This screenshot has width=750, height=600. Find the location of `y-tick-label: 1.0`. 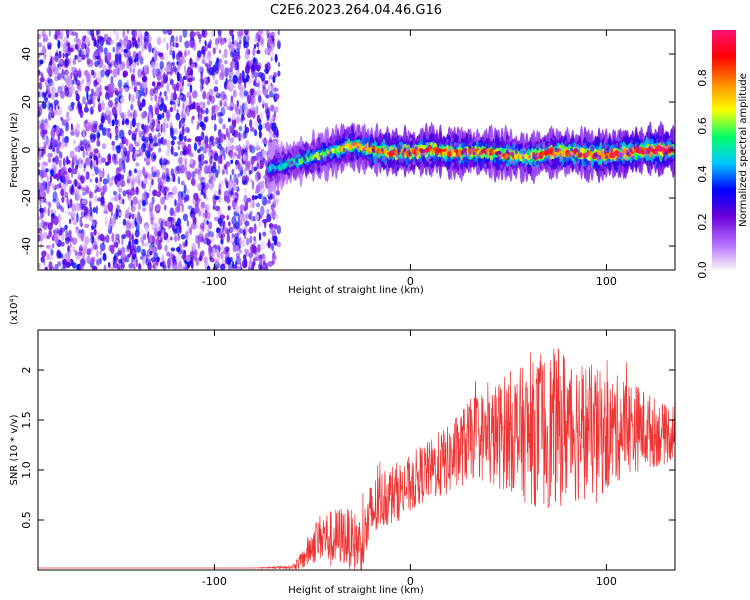

y-tick-label: 1.0 is located at coordinates (26, 470).